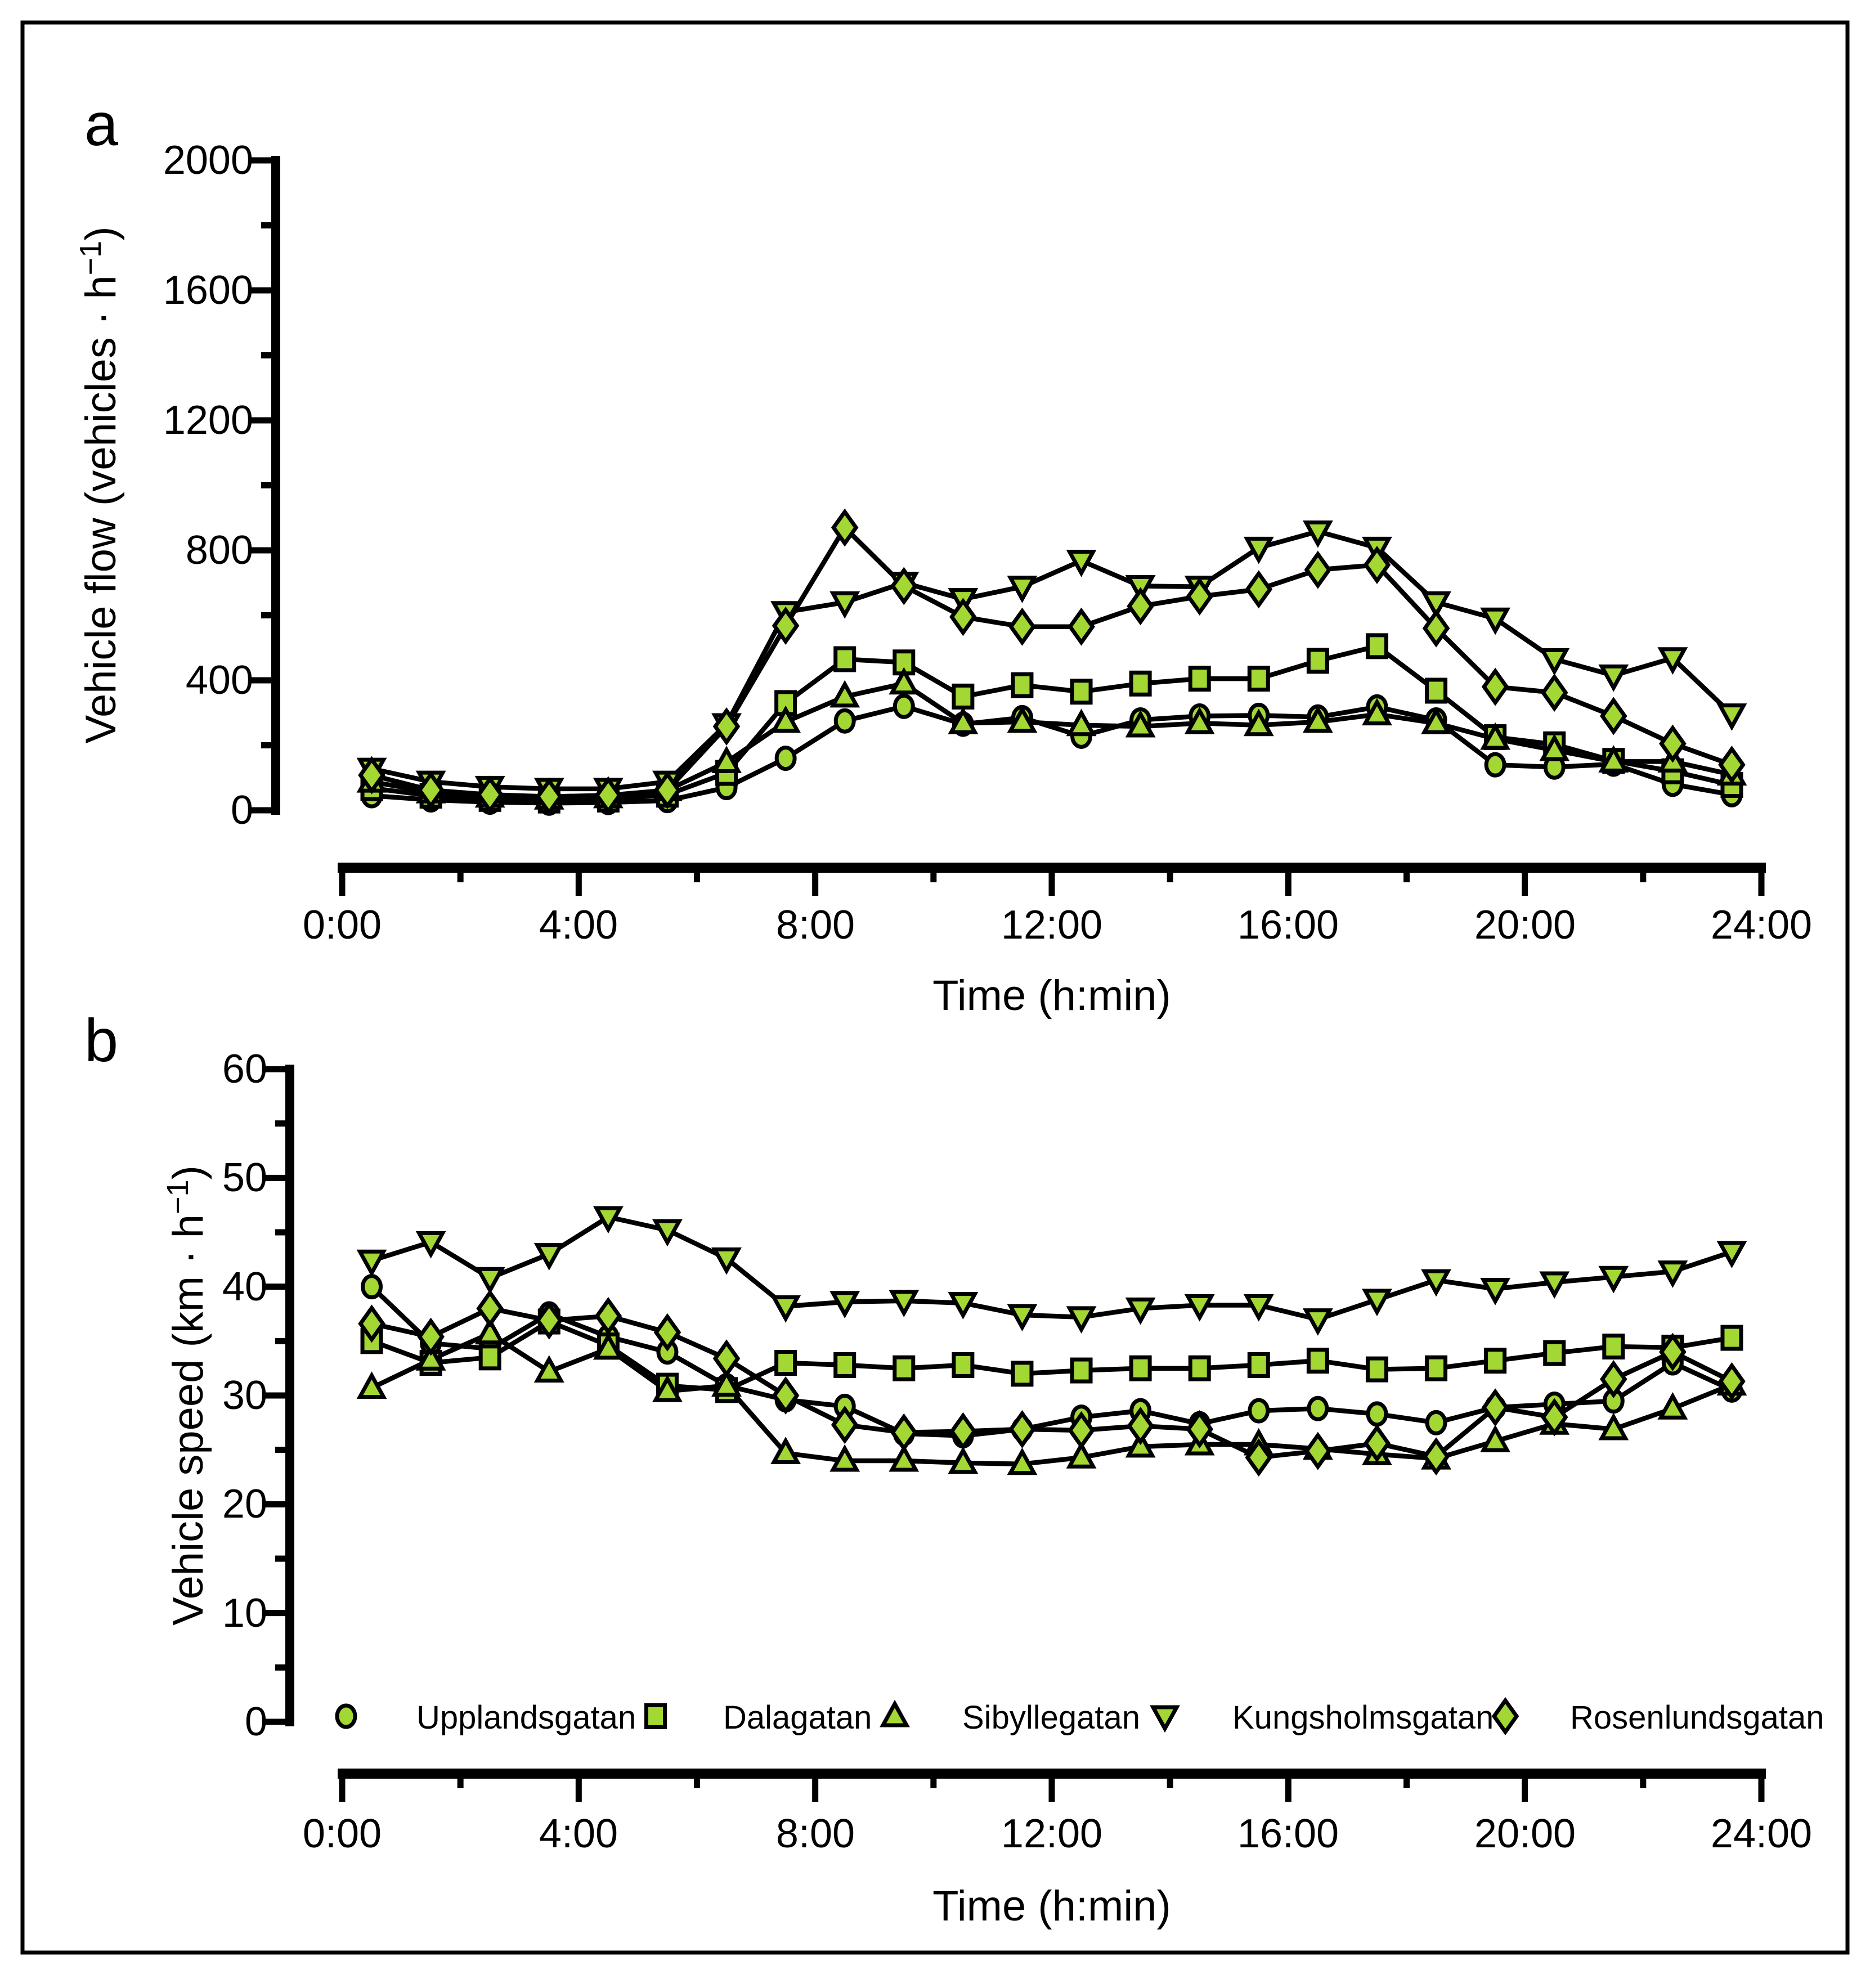  What do you see at coordinates (1165, 1719) in the screenshot?
I see `legend-marker-kungsholmsgatan` at bounding box center [1165, 1719].